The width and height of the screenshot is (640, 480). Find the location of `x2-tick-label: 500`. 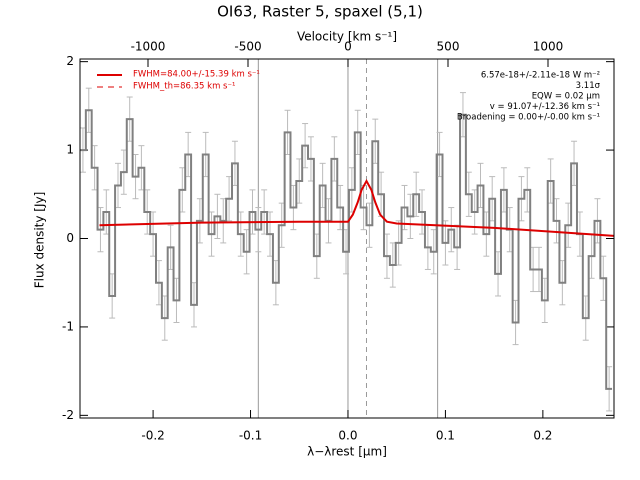

x2-tick-label: 500 is located at coordinates (448, 47).